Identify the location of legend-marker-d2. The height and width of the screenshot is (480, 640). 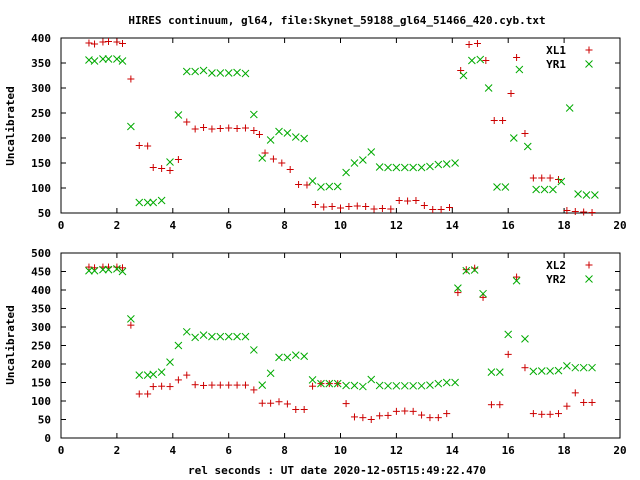
(589, 279).